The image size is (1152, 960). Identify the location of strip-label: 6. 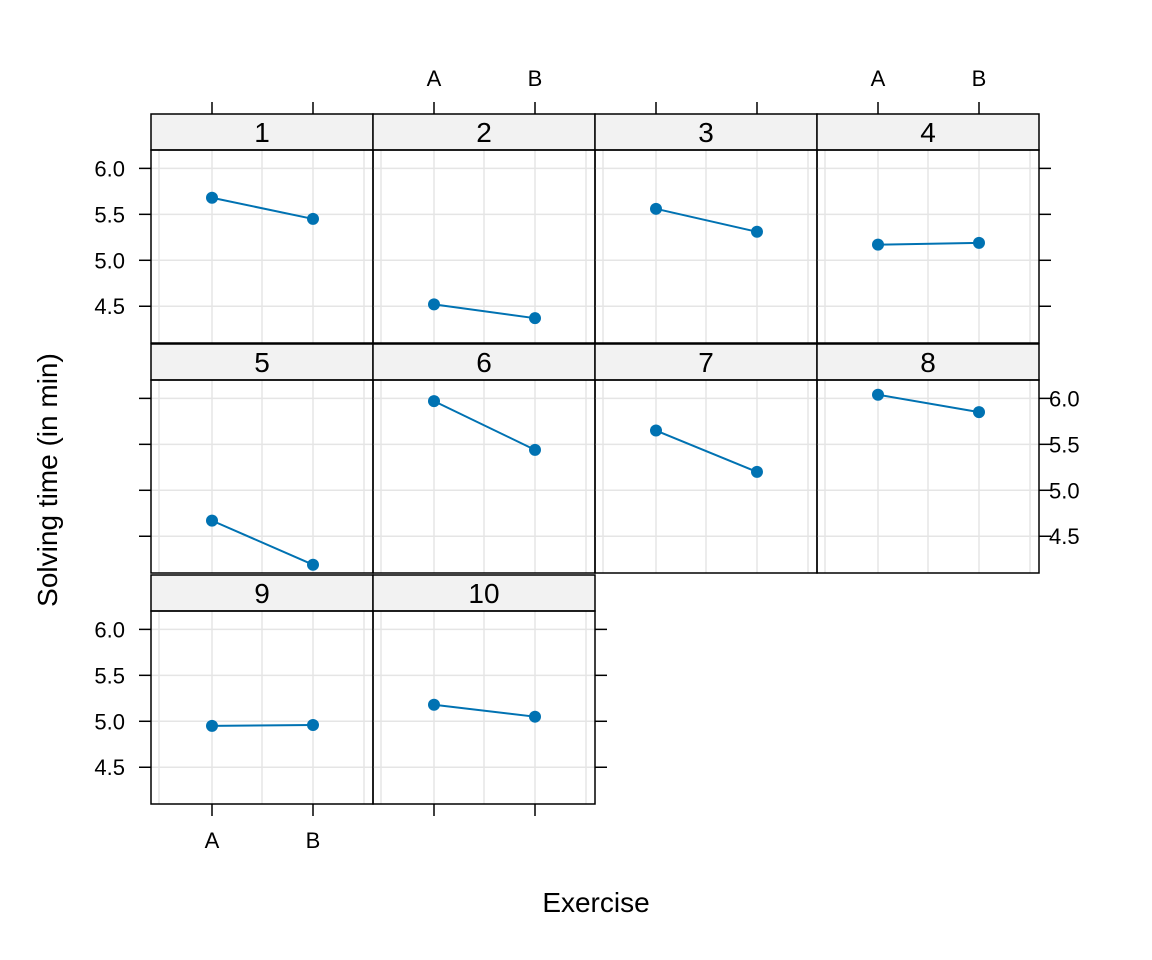
(484, 362).